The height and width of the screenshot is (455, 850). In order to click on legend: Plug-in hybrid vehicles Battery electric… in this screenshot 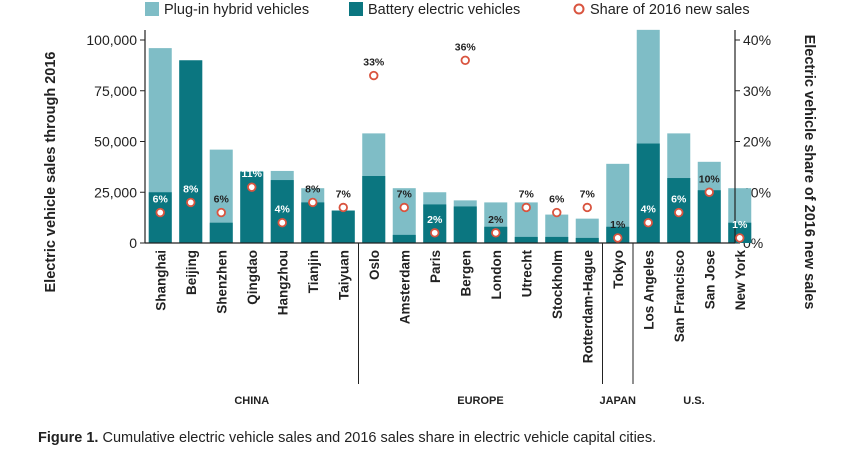, I will do `click(447, 10)`.